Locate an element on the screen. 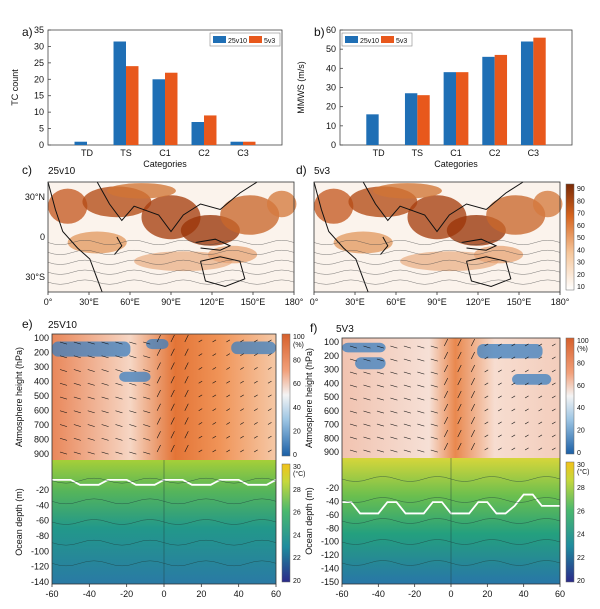 This screenshot has width=600, height=609. coastline-asia is located at coordinates (443, 207).